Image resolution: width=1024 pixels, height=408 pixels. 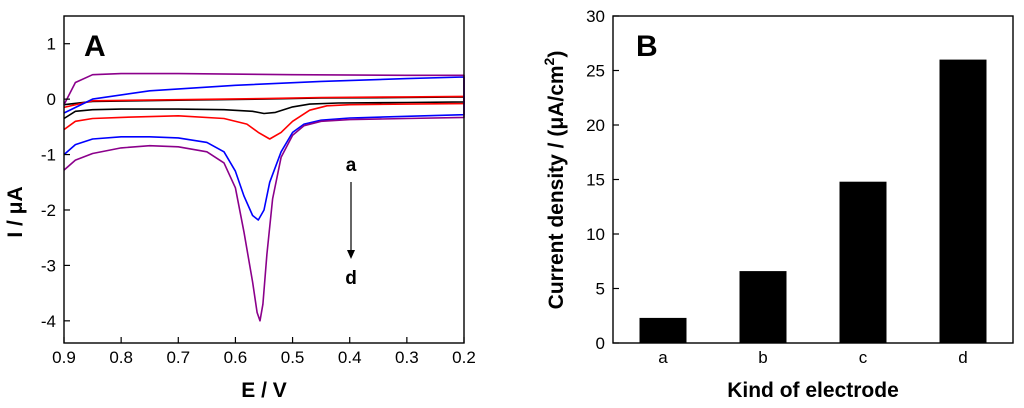 What do you see at coordinates (48, 210) in the screenshot?
I see `y-tick-label: -2` at bounding box center [48, 210].